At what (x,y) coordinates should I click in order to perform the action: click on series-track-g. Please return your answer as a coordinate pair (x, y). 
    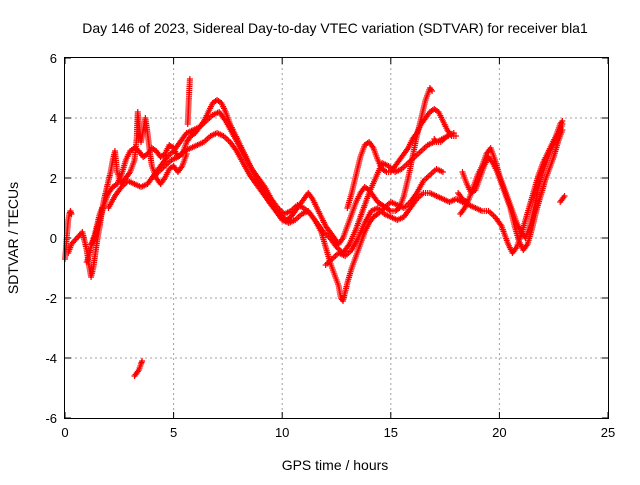
    Looking at the image, I should click on (512, 181).